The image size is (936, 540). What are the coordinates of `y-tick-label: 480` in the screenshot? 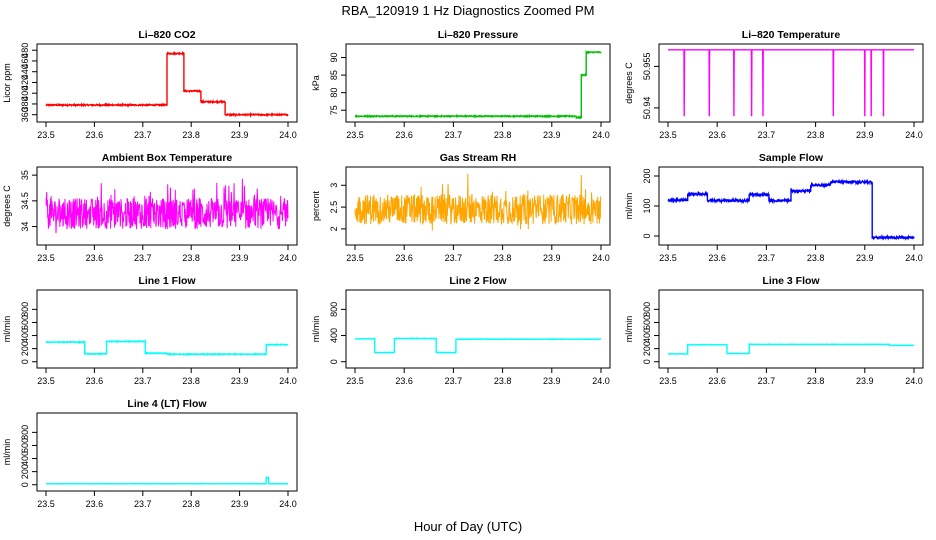 It's located at (25, 50).